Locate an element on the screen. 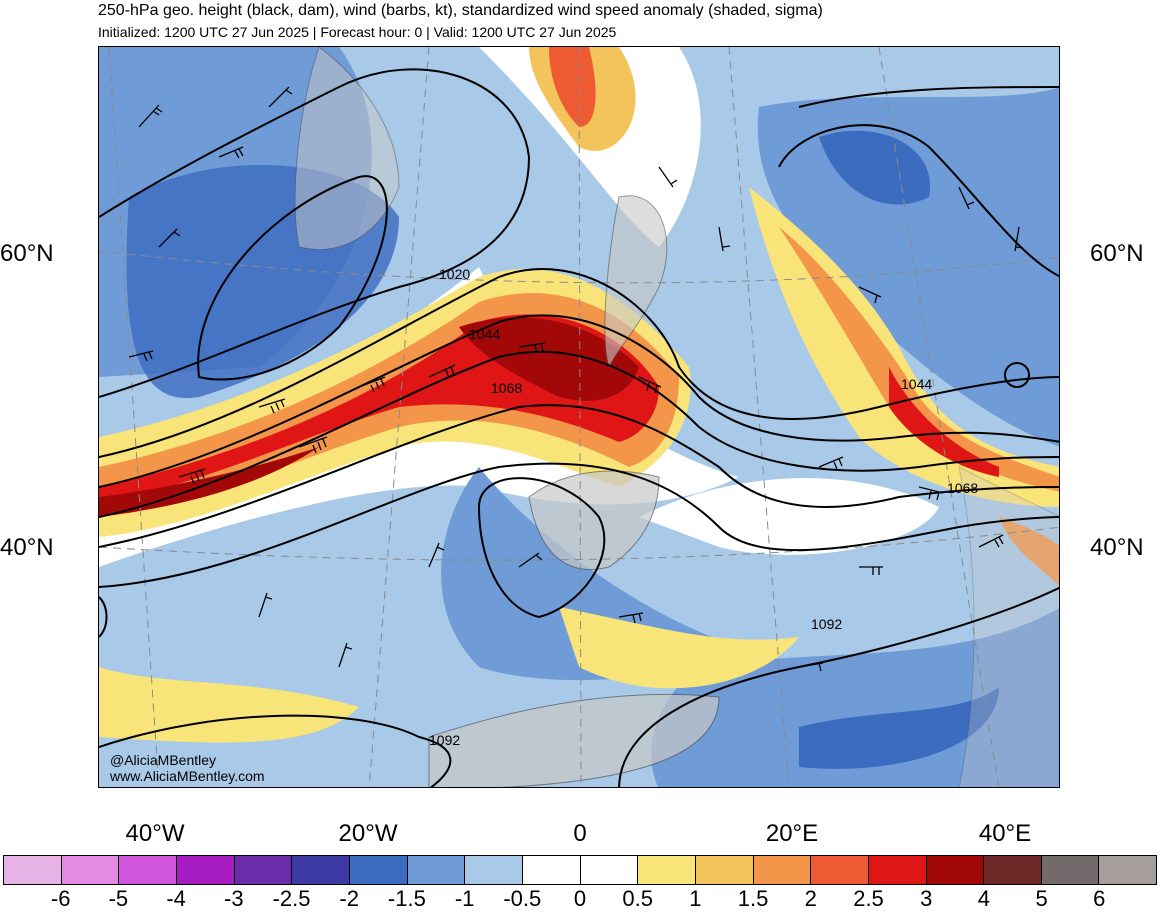 This screenshot has width=1160, height=912. lat-label-60n-left: 60°N is located at coordinates (27, 254).